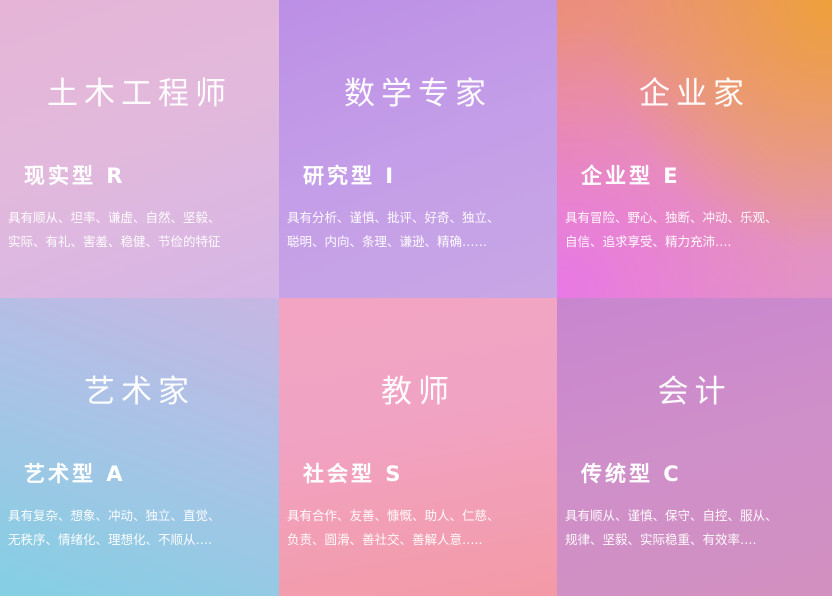 Image resolution: width=832 pixels, height=596 pixels. I want to click on job-title: 企业家, so click(694, 94).